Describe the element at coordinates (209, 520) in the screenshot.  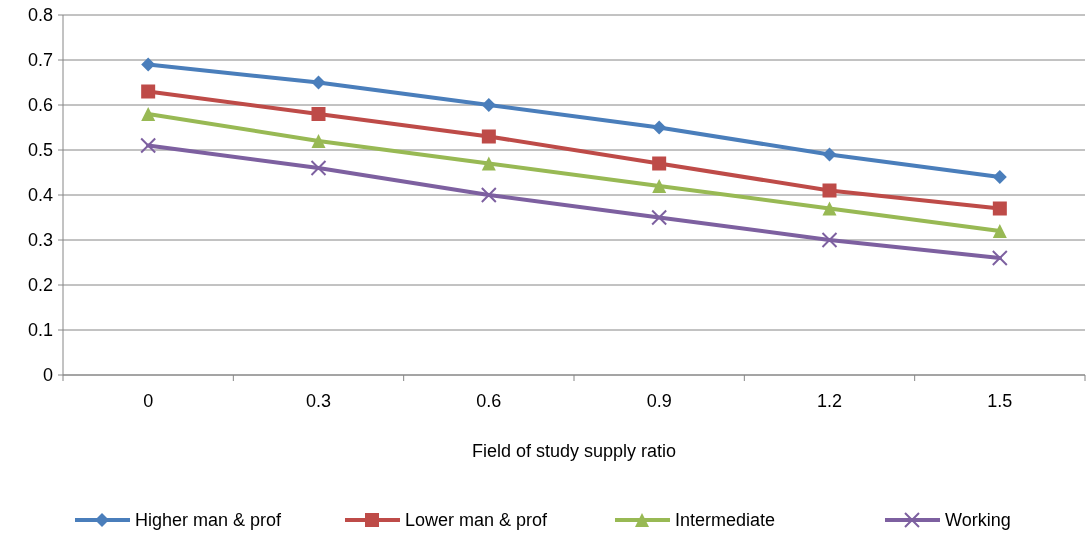
I see `legend-label: Higher man & prof` at that location.